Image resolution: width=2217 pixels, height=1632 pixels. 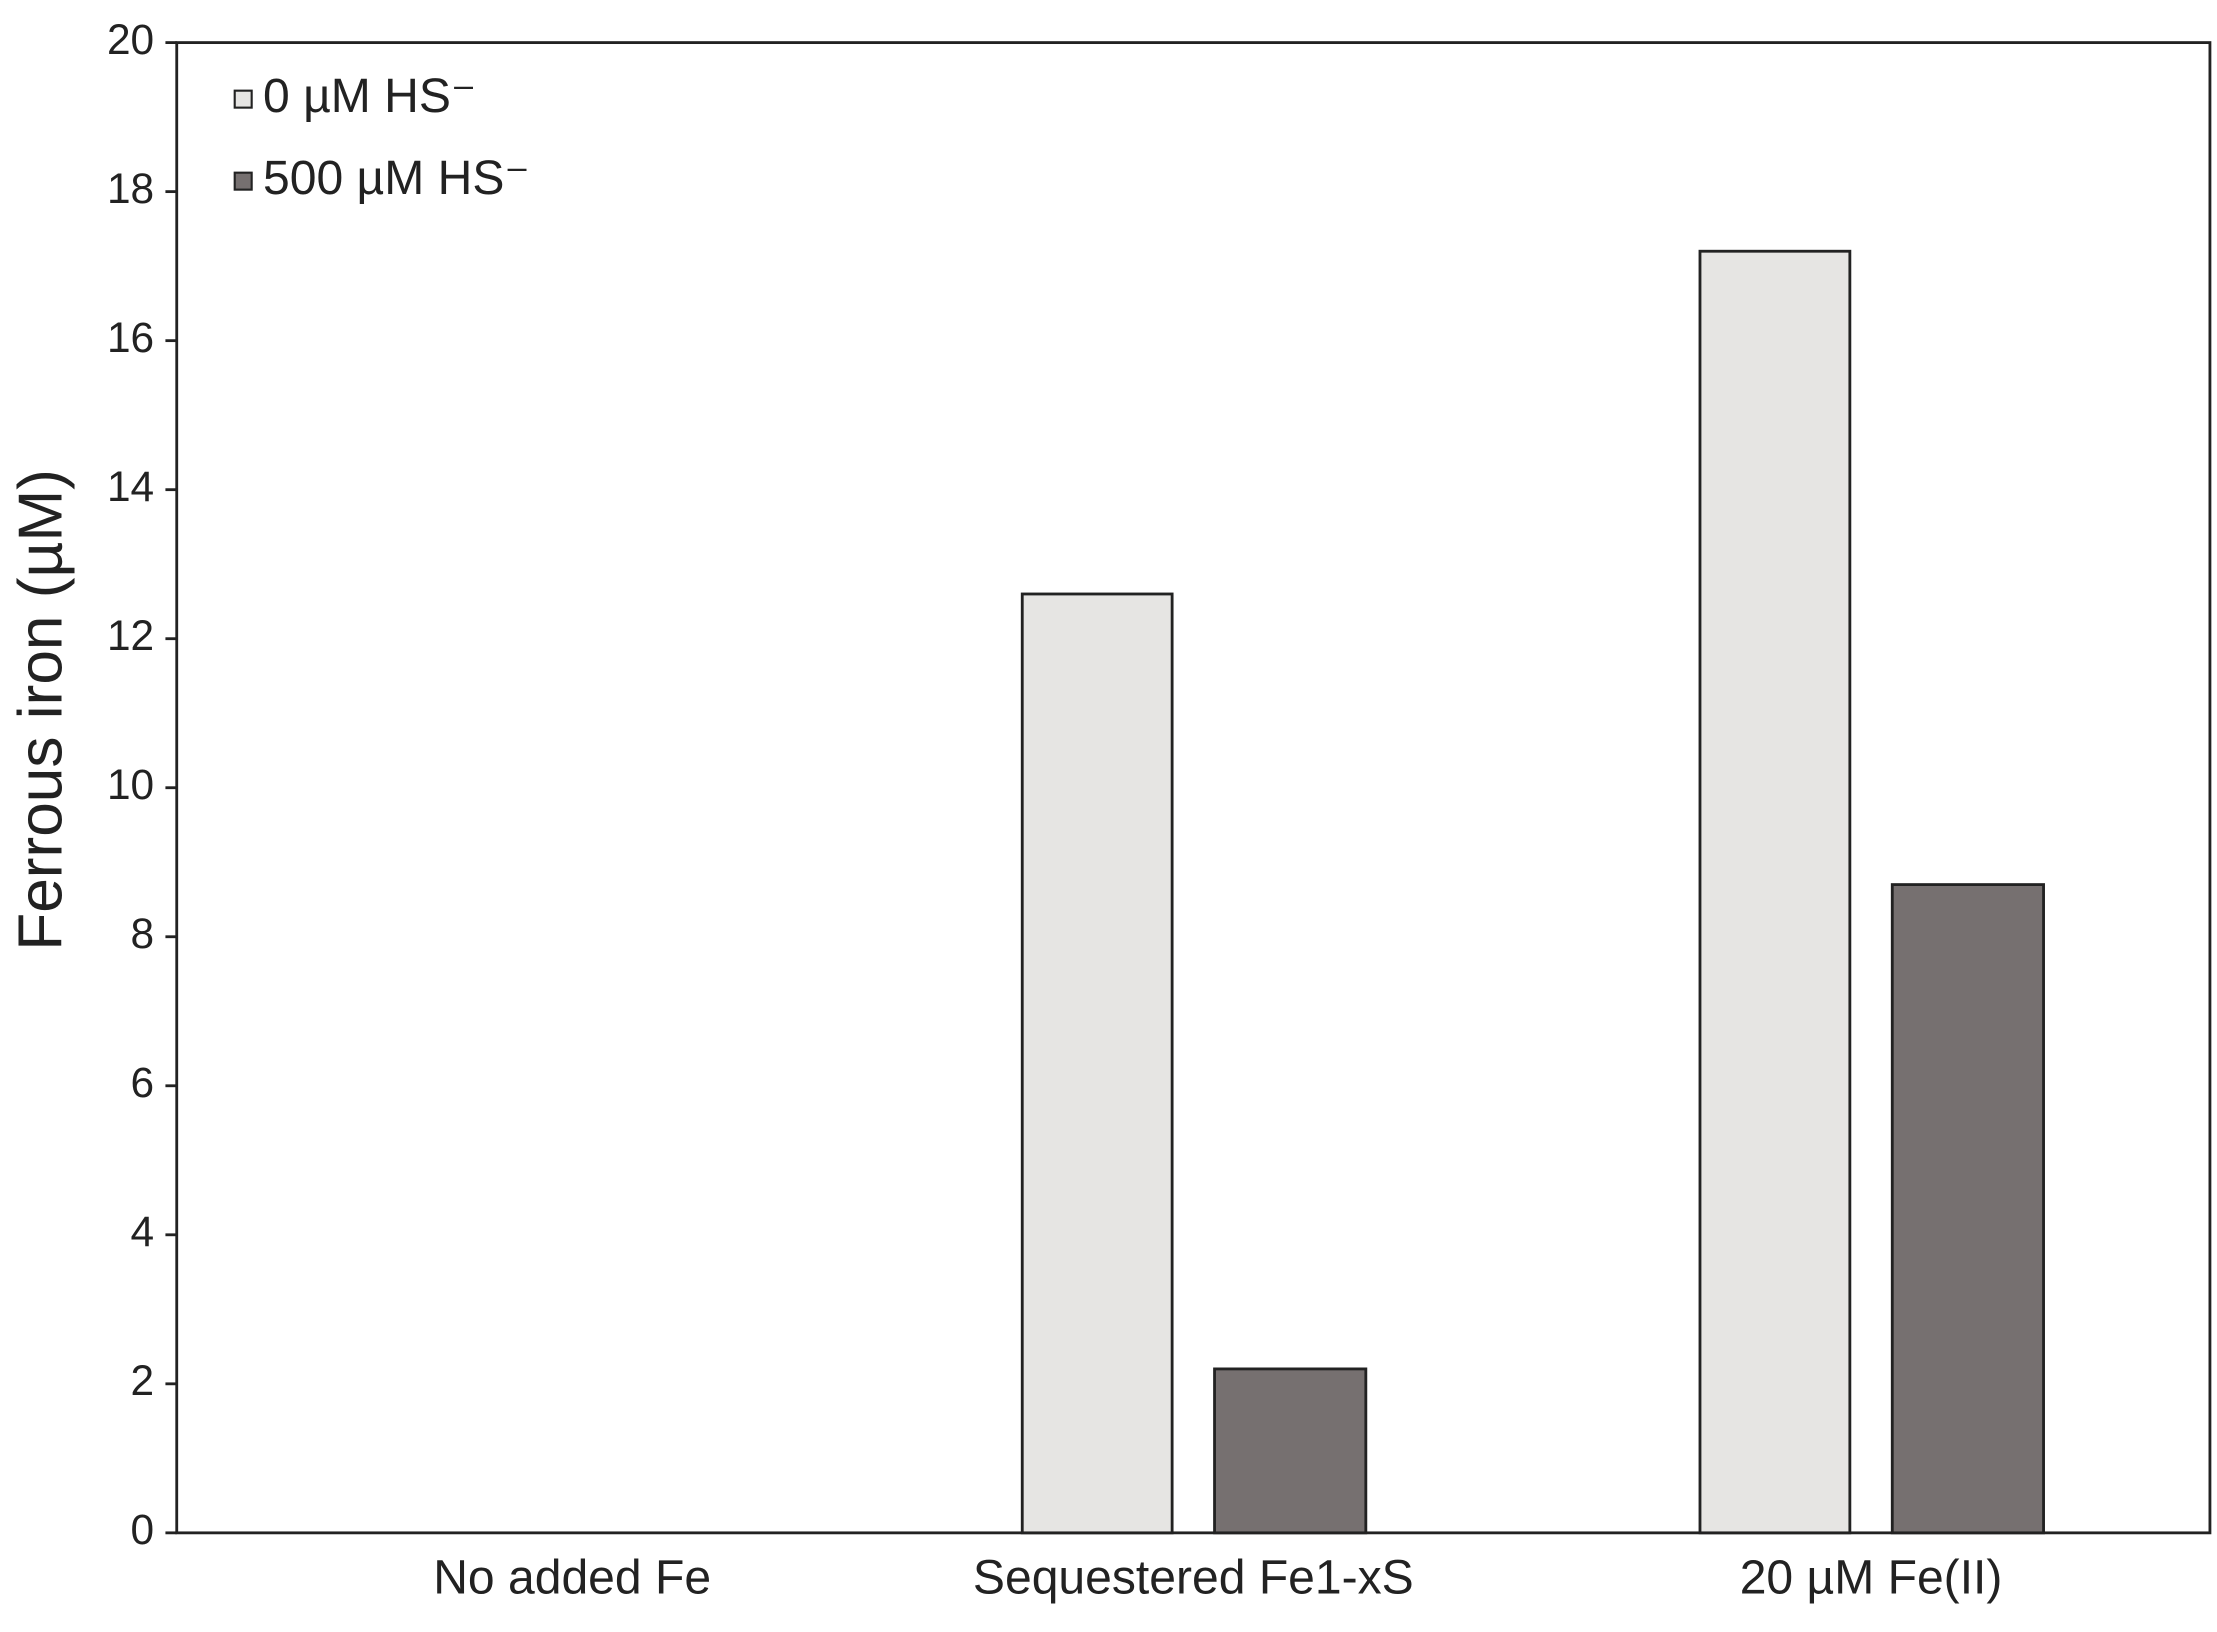 I want to click on y-axis-label: Ferrous iron (µM), so click(x=41, y=710).